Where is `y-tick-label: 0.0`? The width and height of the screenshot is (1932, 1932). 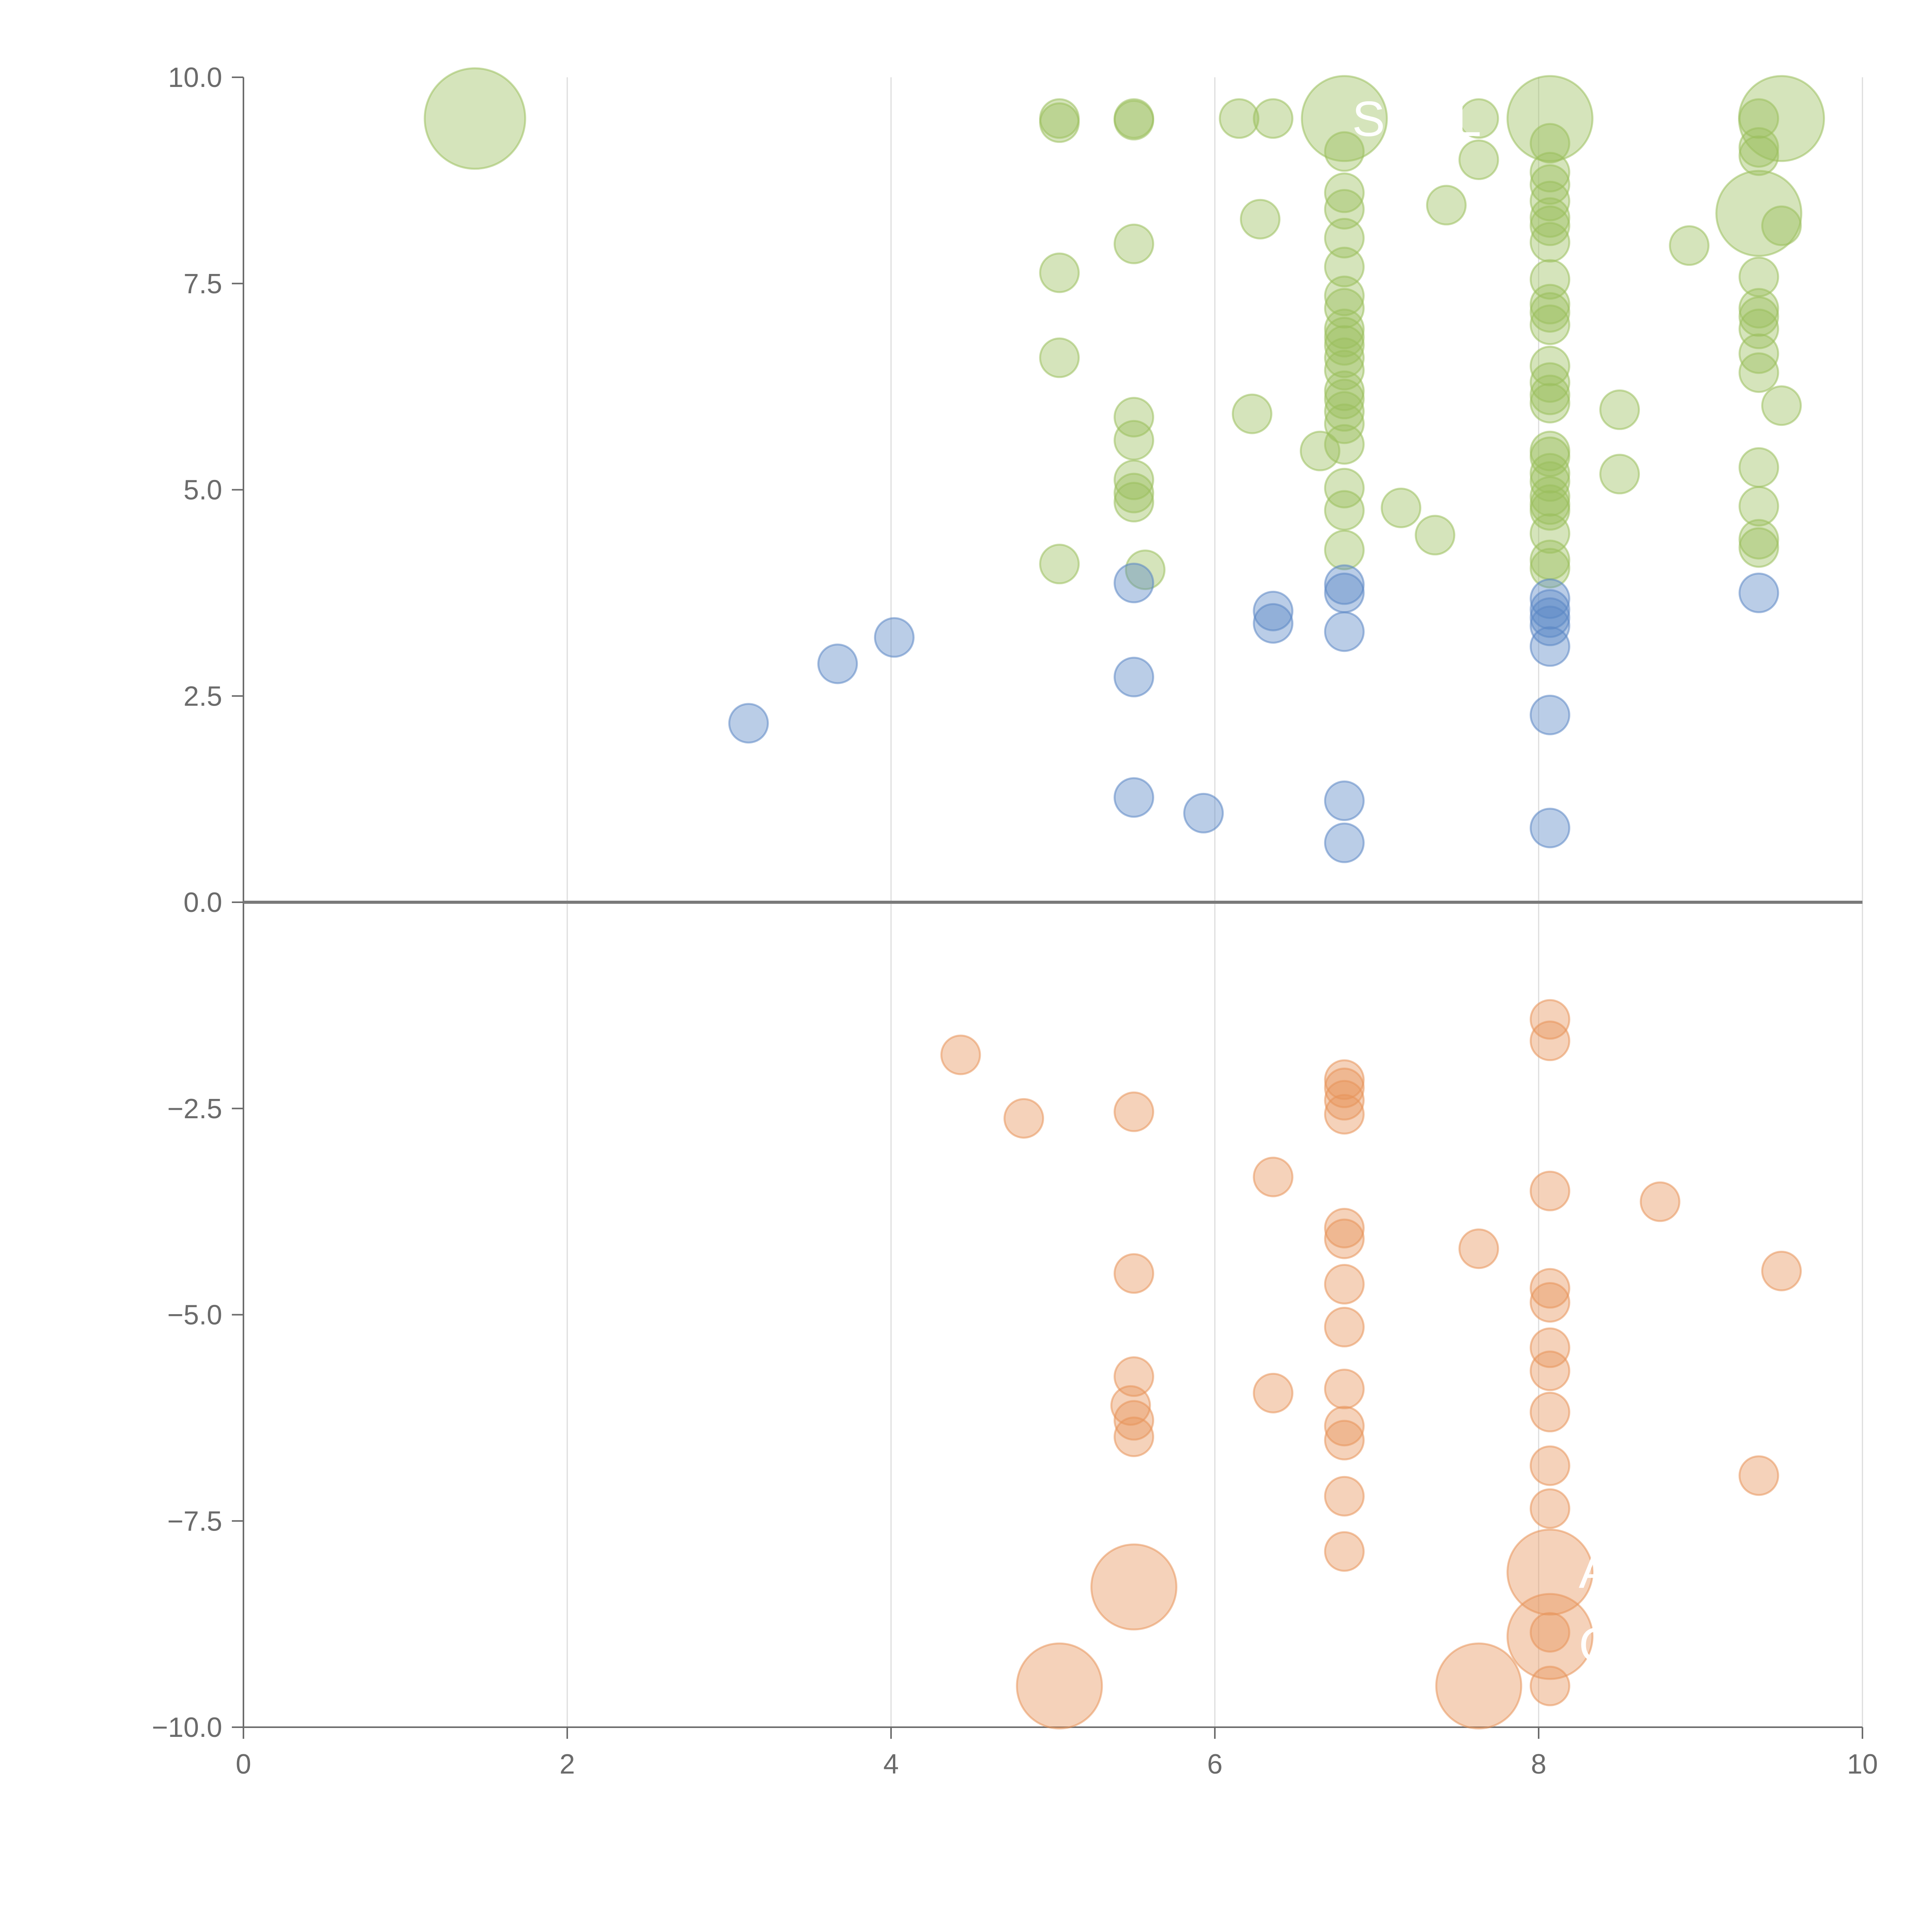
y-tick-label: 0.0 is located at coordinates (203, 903).